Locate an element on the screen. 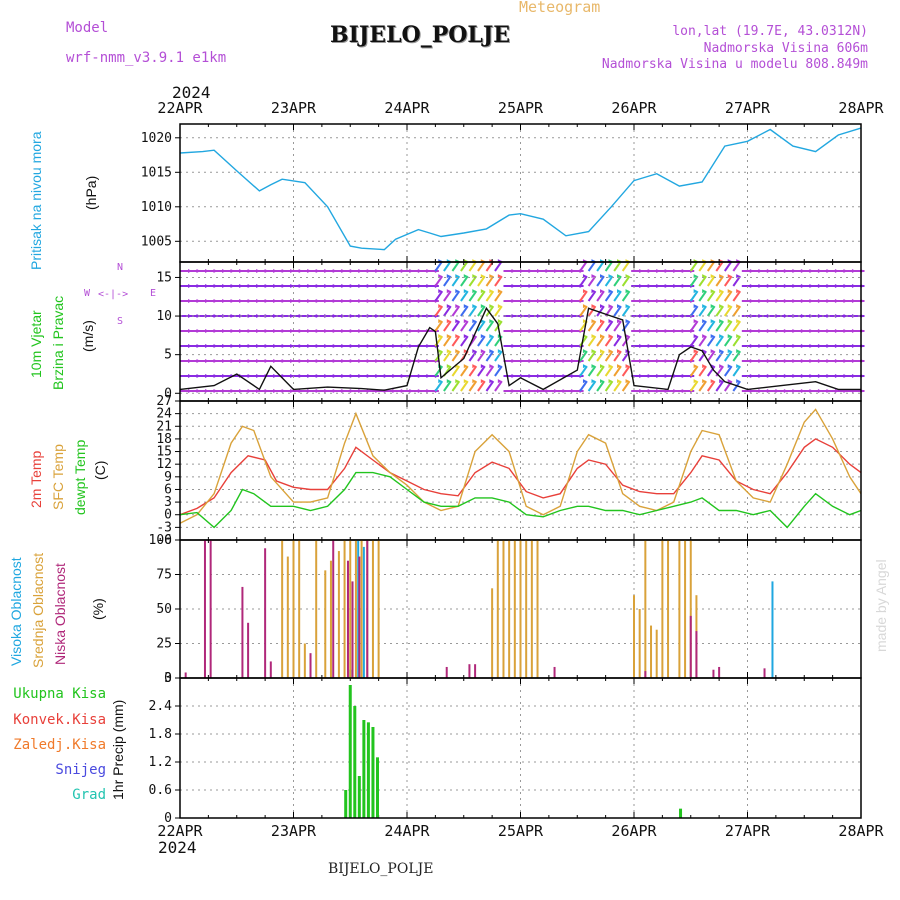 Image resolution: width=900 pixels, height=900 pixels. wind-panel: 0 5 10 15 is located at coordinates (509, 331).